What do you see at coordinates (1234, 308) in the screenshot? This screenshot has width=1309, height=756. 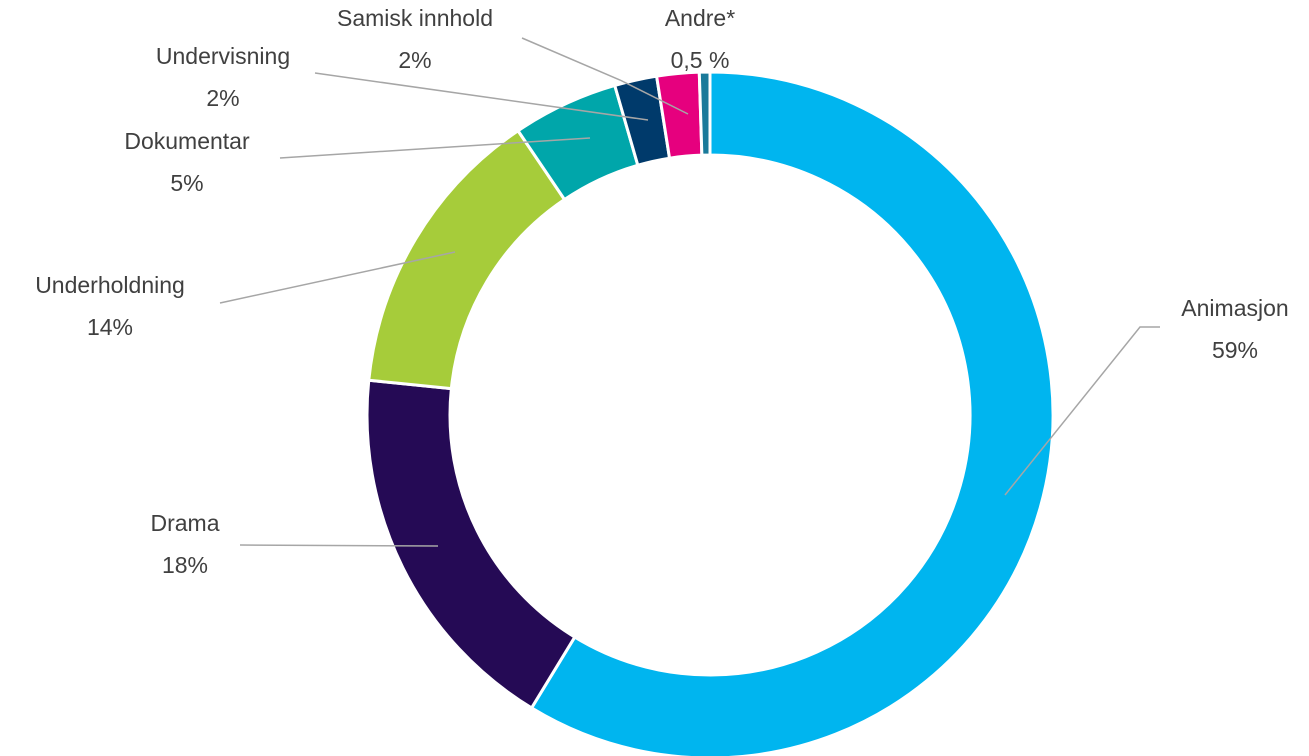 I see `category-label: Animasjon` at bounding box center [1234, 308].